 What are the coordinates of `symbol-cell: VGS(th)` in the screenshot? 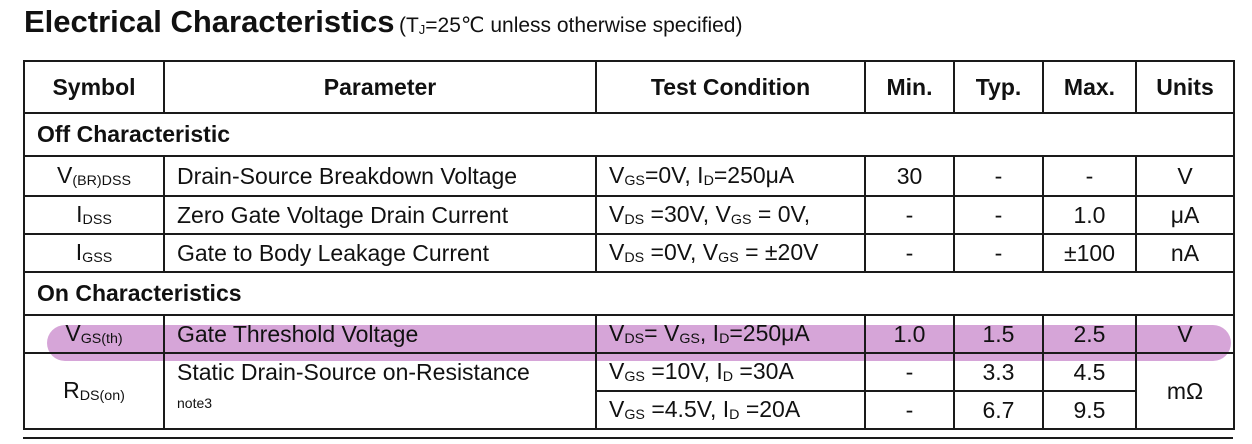 It's located at (94, 334).